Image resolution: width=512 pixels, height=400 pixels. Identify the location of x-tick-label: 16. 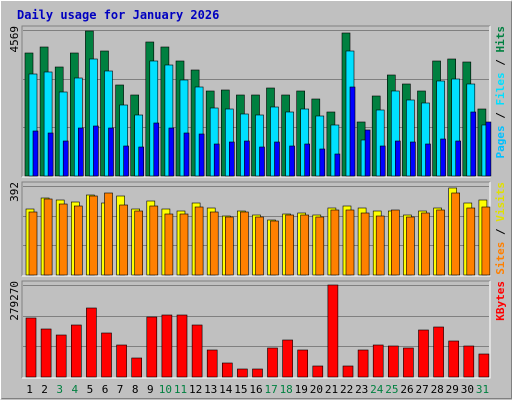
(255, 389).